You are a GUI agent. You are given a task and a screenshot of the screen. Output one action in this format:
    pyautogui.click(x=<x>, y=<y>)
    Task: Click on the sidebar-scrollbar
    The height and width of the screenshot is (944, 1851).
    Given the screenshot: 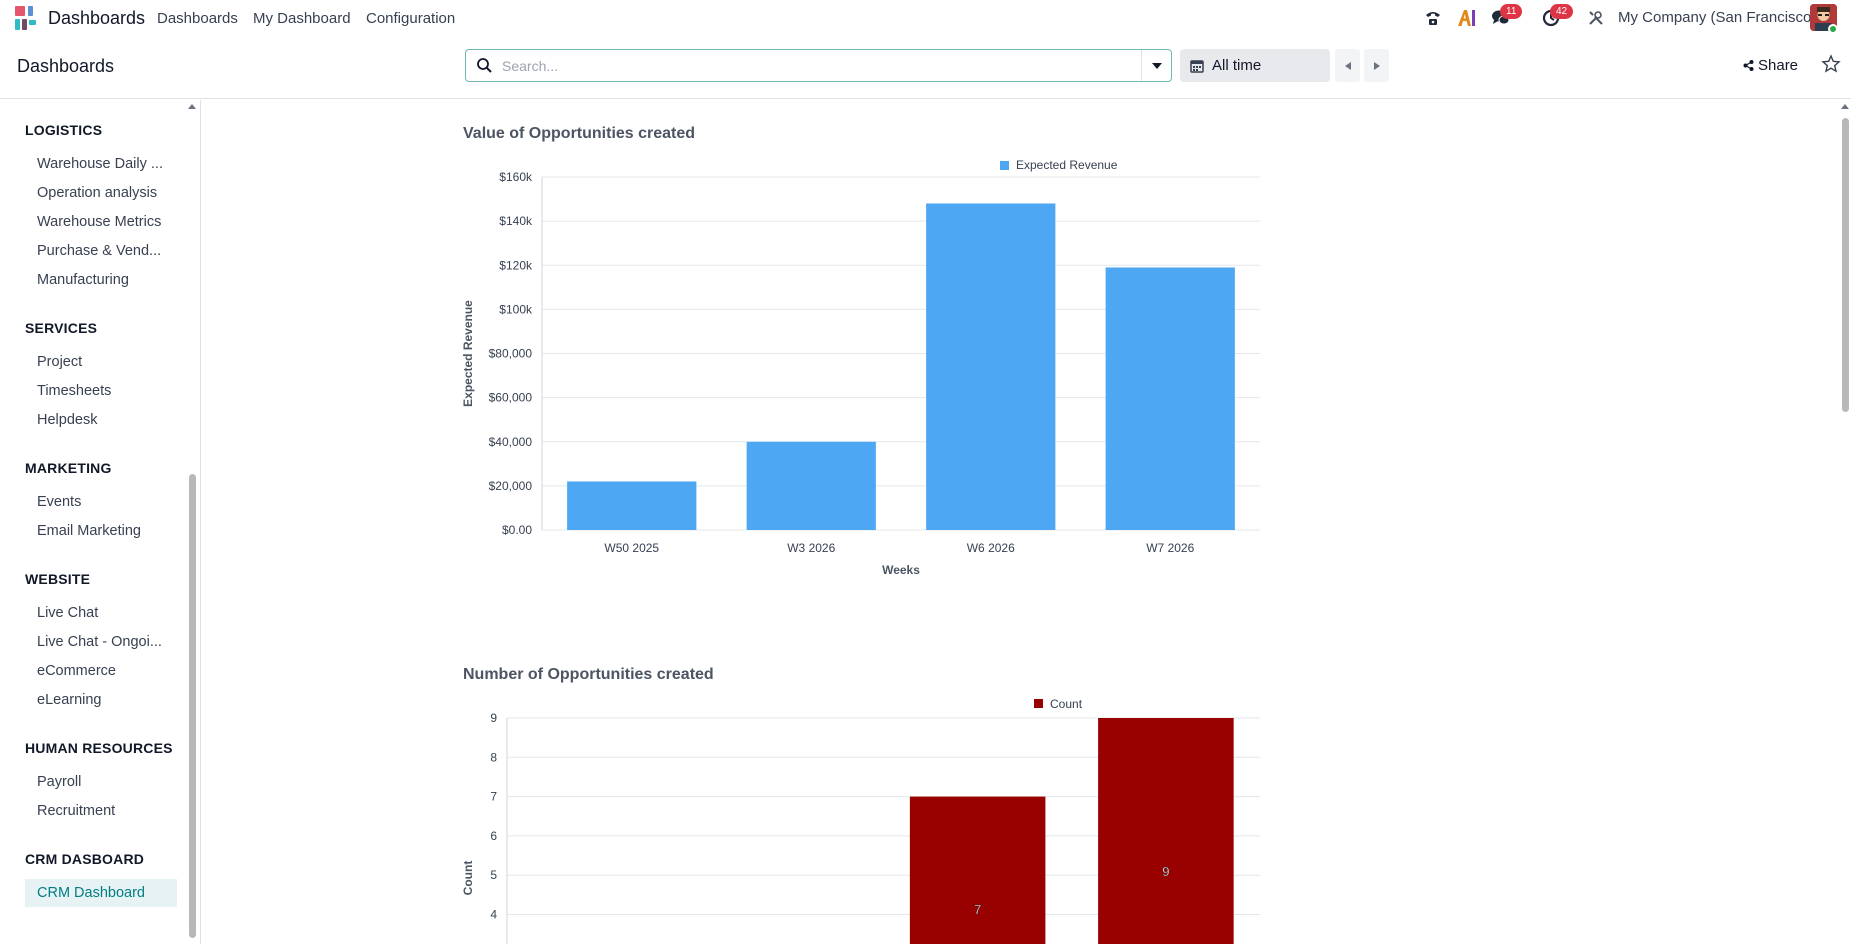 What is the action you would take?
    pyautogui.click(x=192, y=706)
    